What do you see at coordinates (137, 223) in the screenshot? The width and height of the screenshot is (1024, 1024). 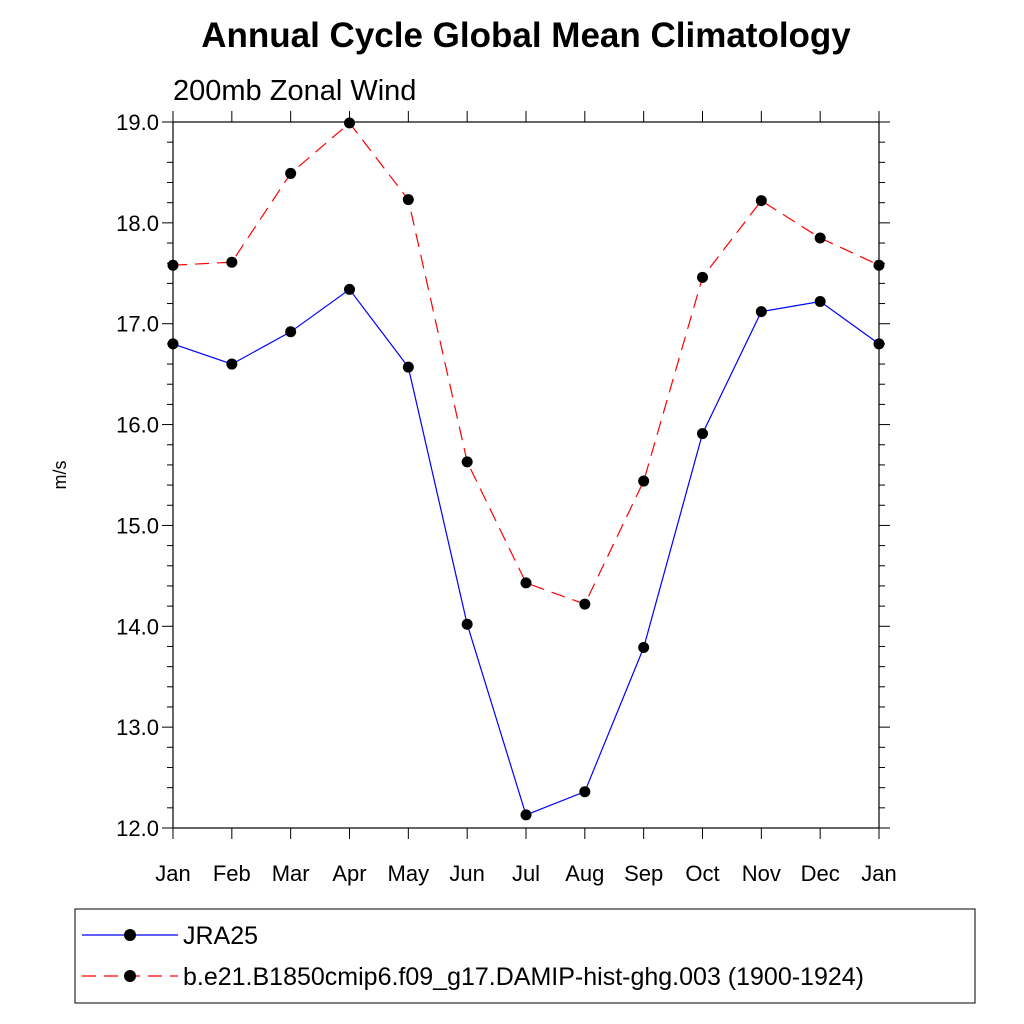 I see `y-tick-label: 18.0` at bounding box center [137, 223].